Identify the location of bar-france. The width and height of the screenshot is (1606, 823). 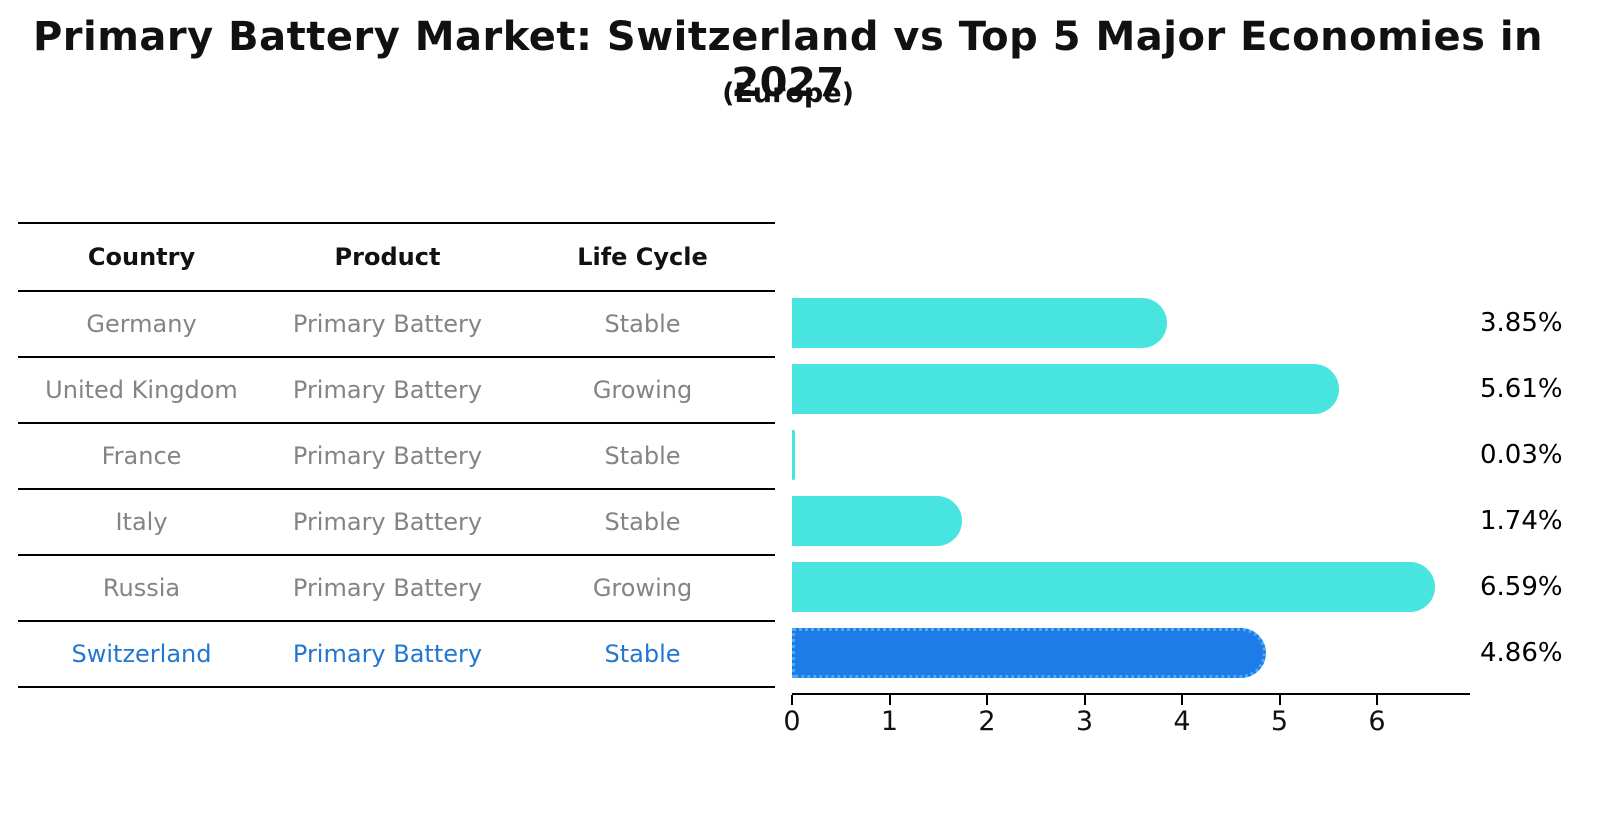
(793, 455).